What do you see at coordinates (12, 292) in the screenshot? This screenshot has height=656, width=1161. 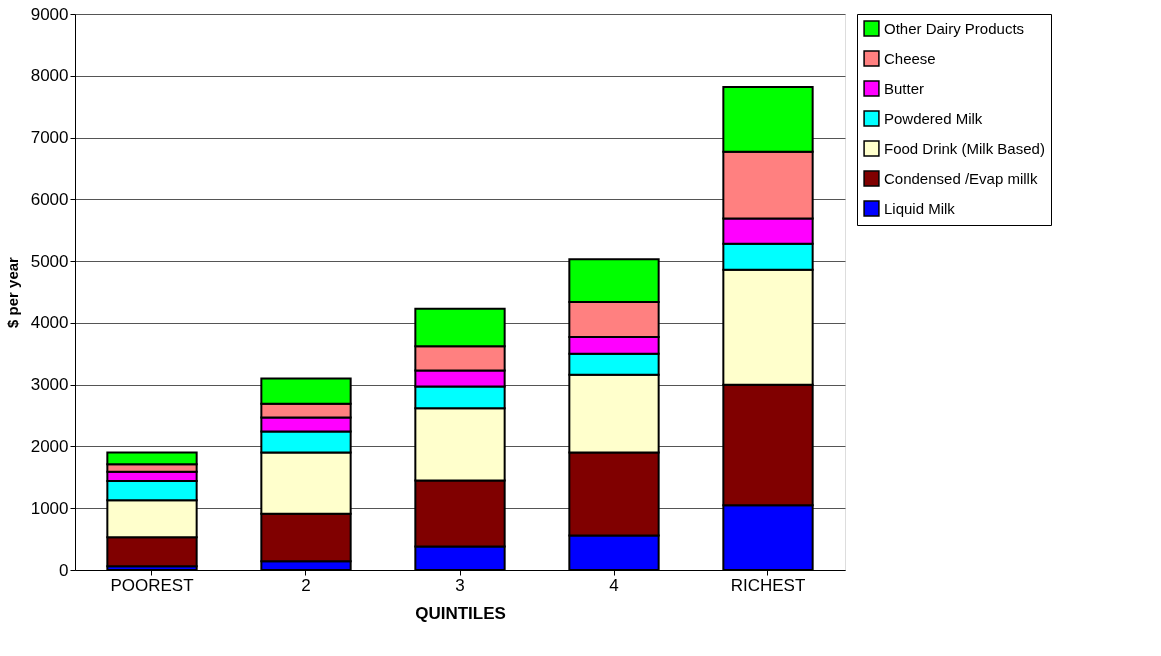 I see `y-axis-title: $ per year` at bounding box center [12, 292].